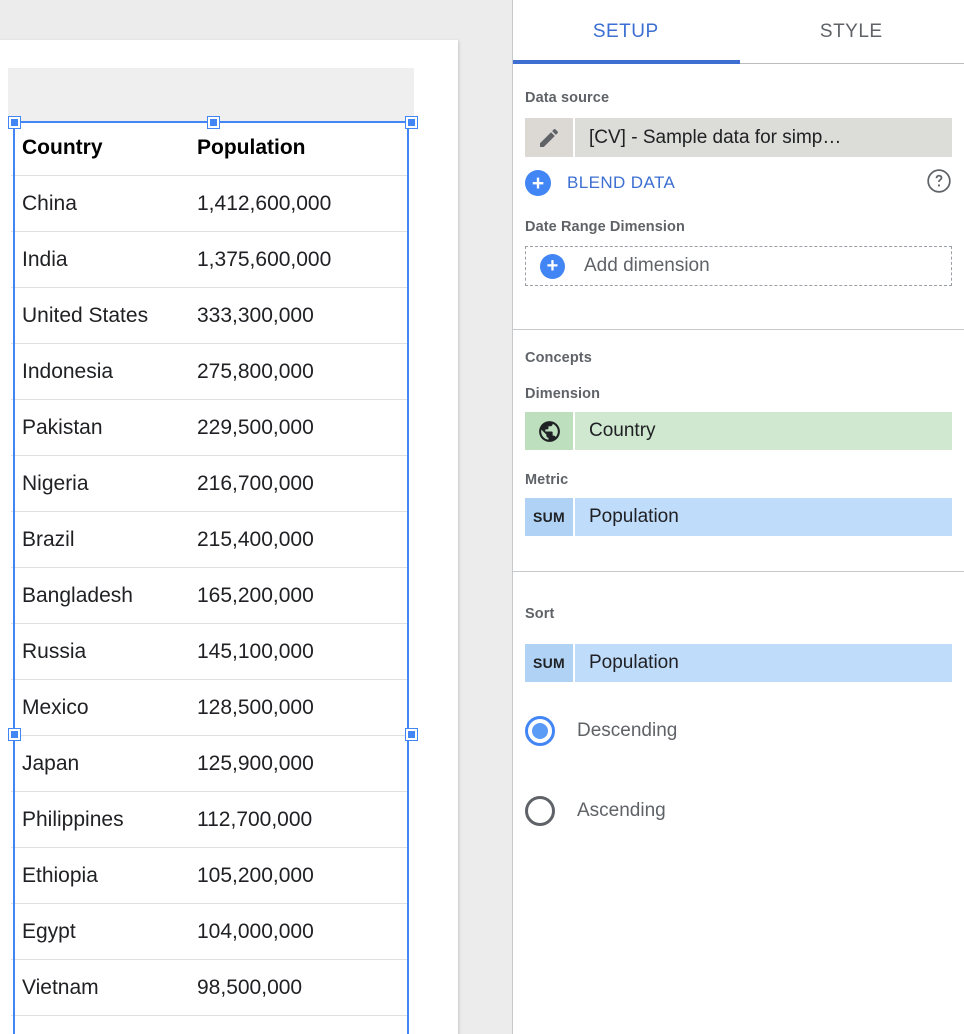 This screenshot has height=1034, width=964. What do you see at coordinates (60, 875) in the screenshot?
I see `cell-country: Ethiopia` at bounding box center [60, 875].